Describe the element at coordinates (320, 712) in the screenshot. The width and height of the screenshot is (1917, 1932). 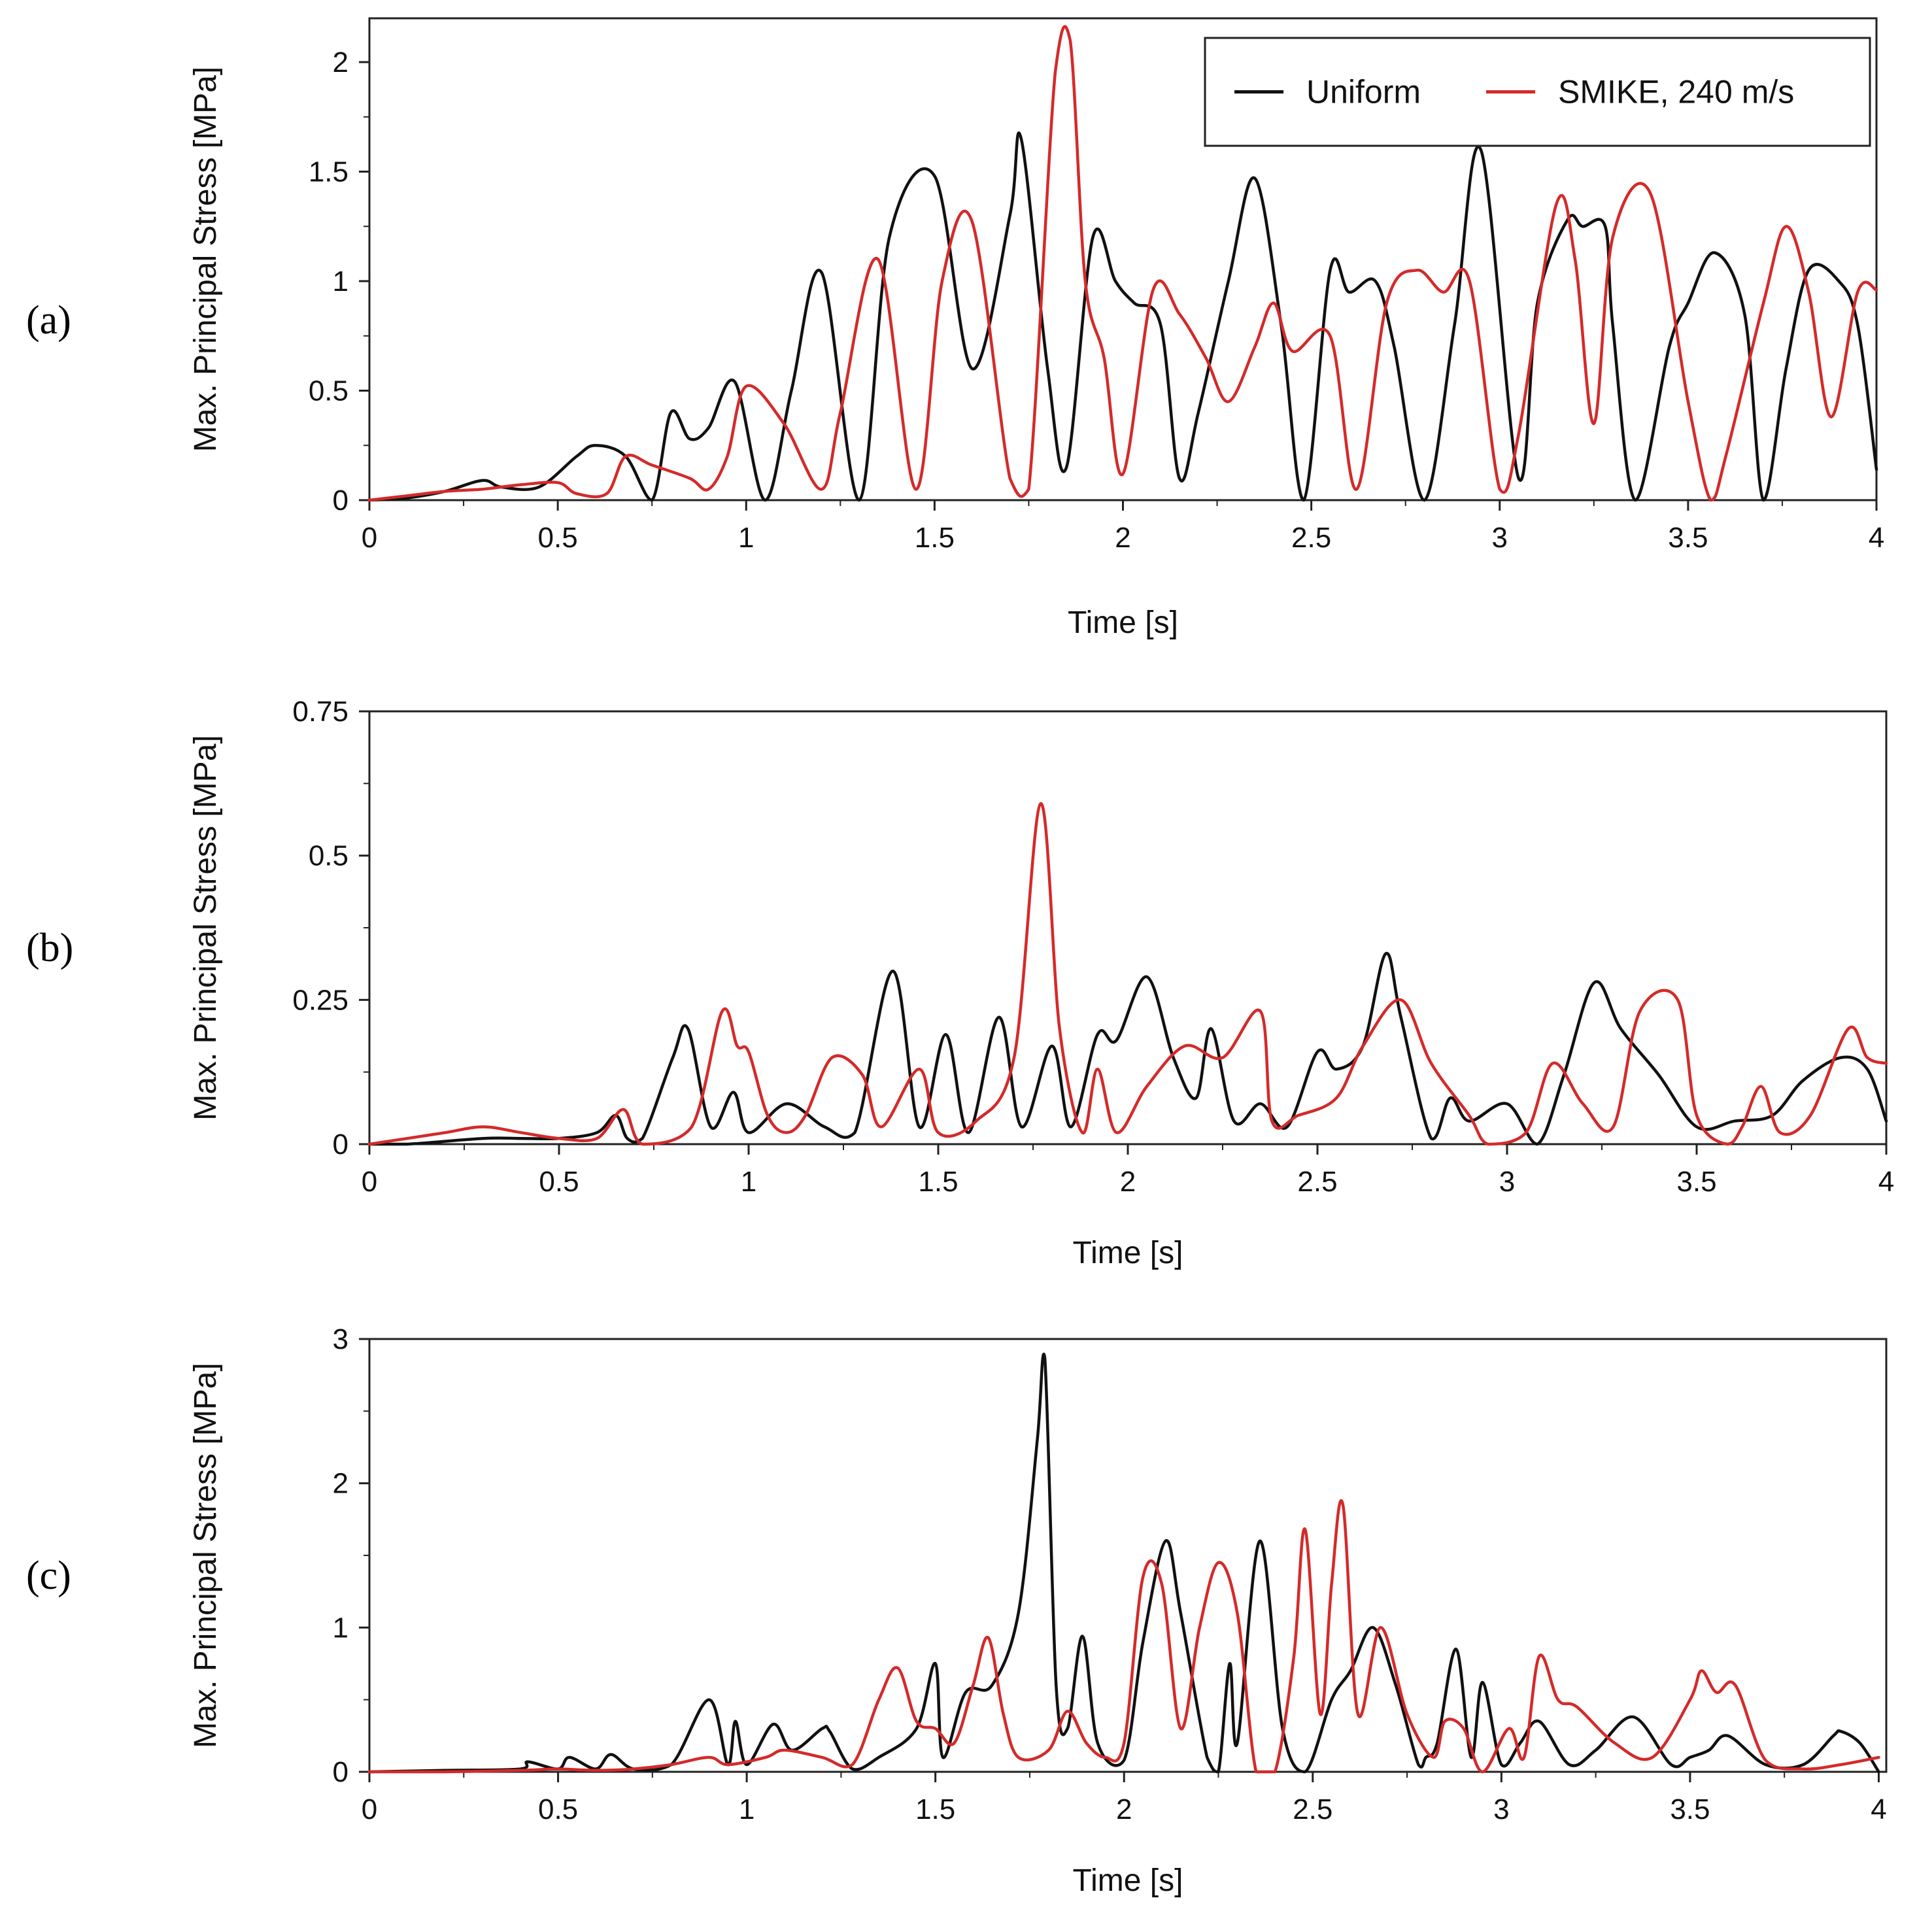
I see `y-tick-label: 0.75` at that location.